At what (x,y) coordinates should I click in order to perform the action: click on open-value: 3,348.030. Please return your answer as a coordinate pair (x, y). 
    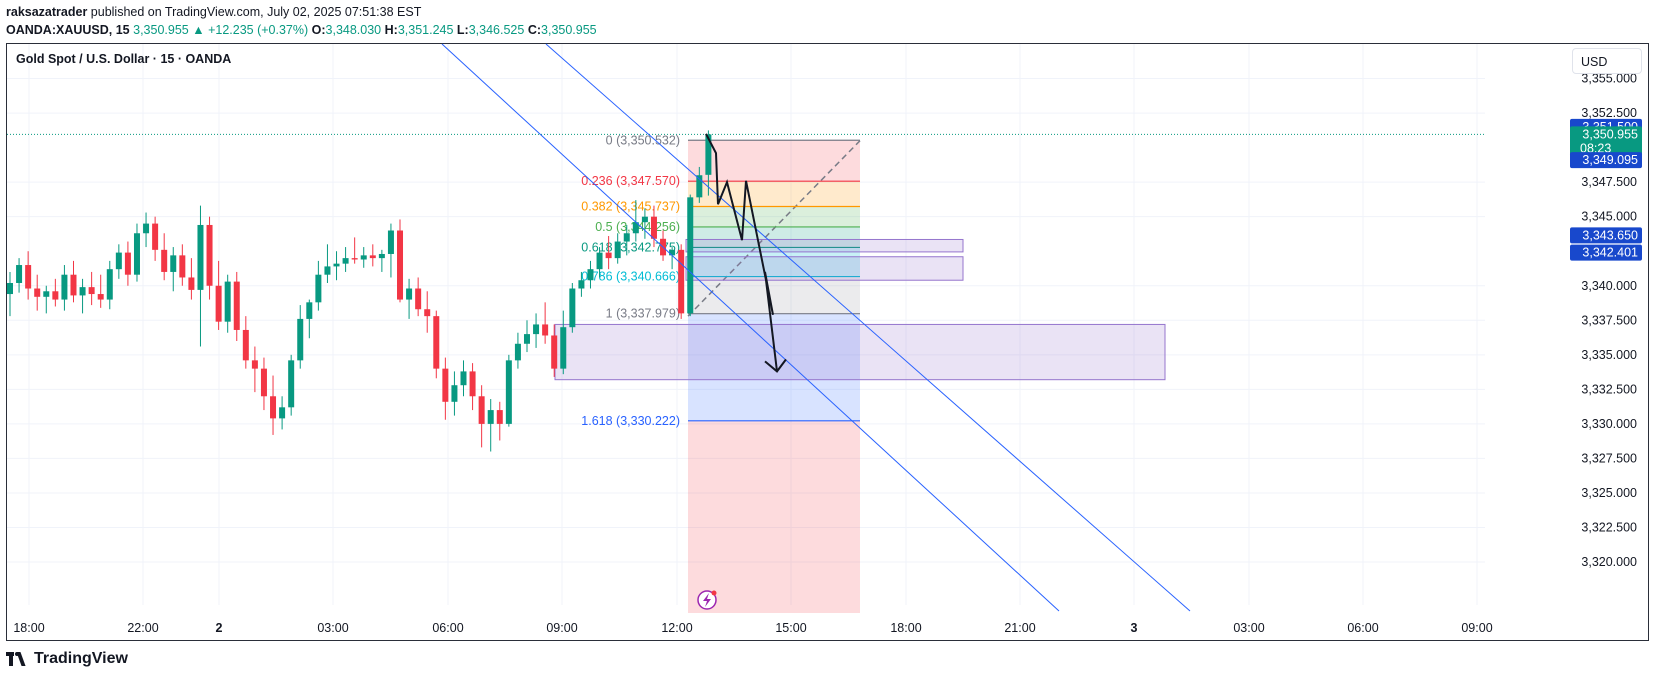
    Looking at the image, I should click on (353, 30).